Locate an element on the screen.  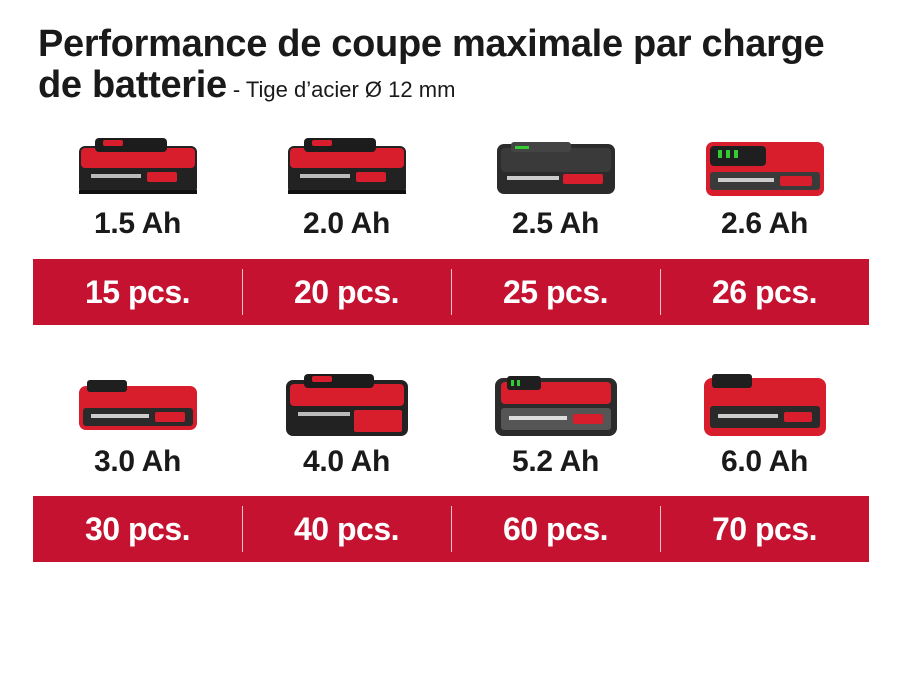
battery-capacity: 3.0 Ah is located at coordinates (137, 461).